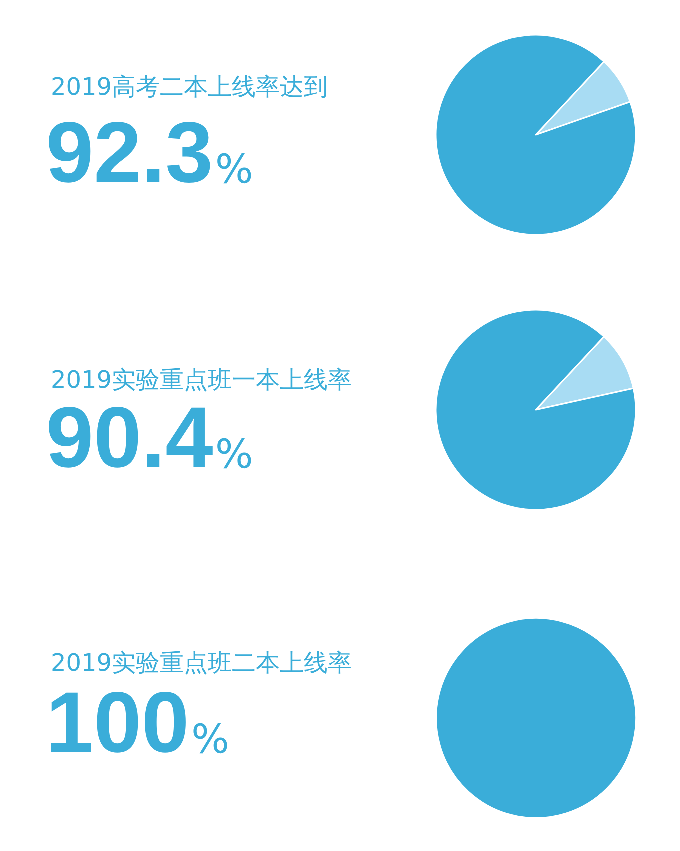 The width and height of the screenshot is (680, 851). Describe the element at coordinates (189, 87) in the screenshot. I see `text: 2019高考二本上线率达到` at that location.